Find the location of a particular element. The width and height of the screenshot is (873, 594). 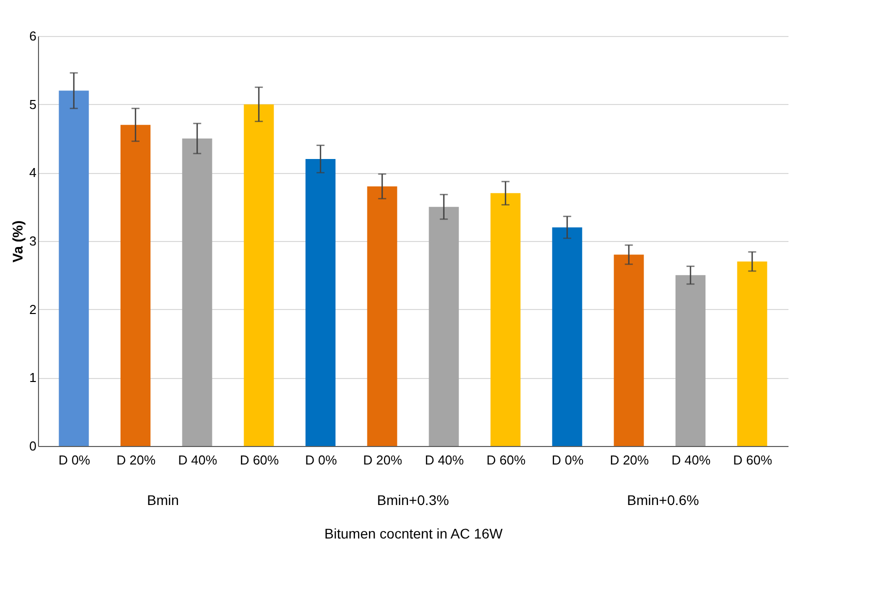

y-tick-label: 6 is located at coordinates (32, 36).